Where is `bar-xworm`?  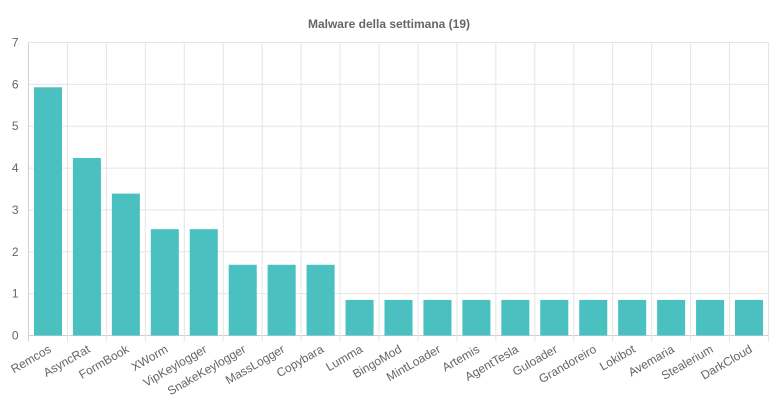 bar-xworm is located at coordinates (164, 282).